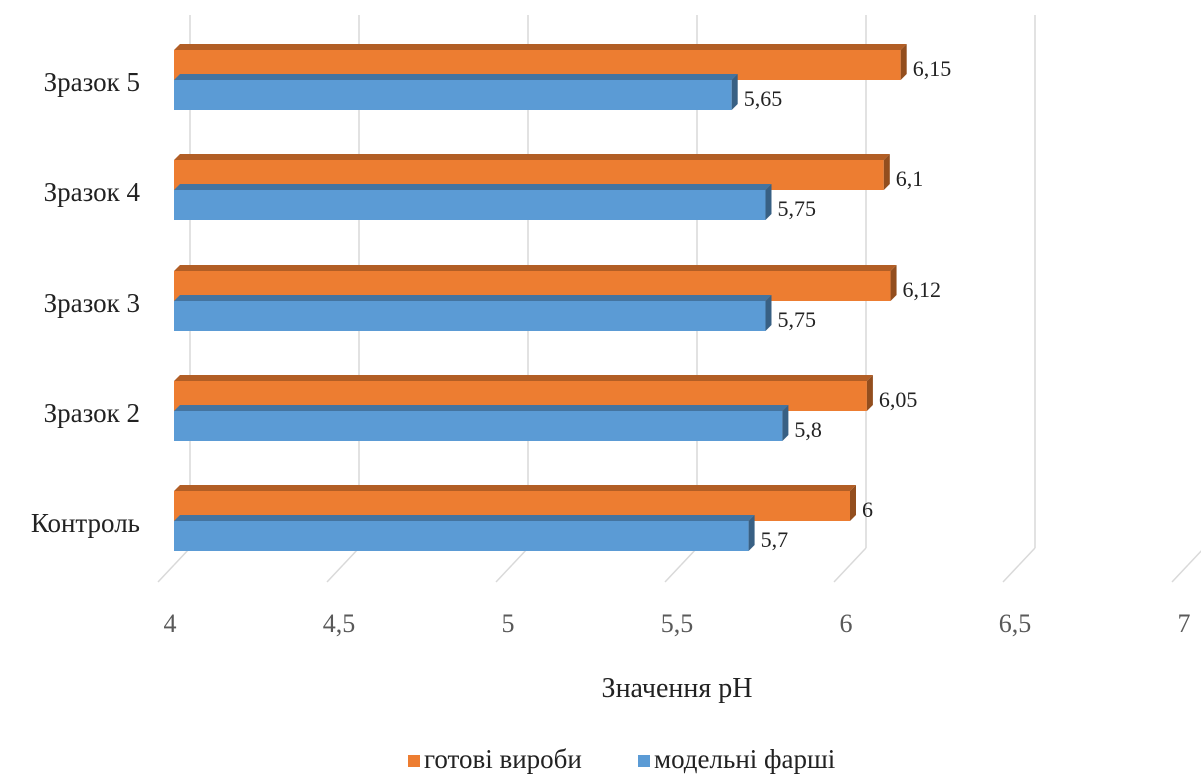 Image resolution: width=1201 pixels, height=780 pixels. What do you see at coordinates (867, 509) in the screenshot?
I see `bar-gotovi-vyroby-value-label: 6` at bounding box center [867, 509].